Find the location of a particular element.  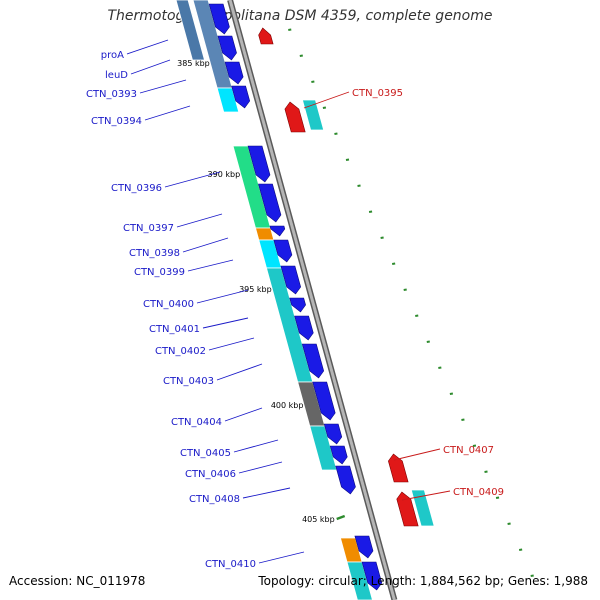

gene-label-text: CTN_0407 is located at coordinates (468, 450).